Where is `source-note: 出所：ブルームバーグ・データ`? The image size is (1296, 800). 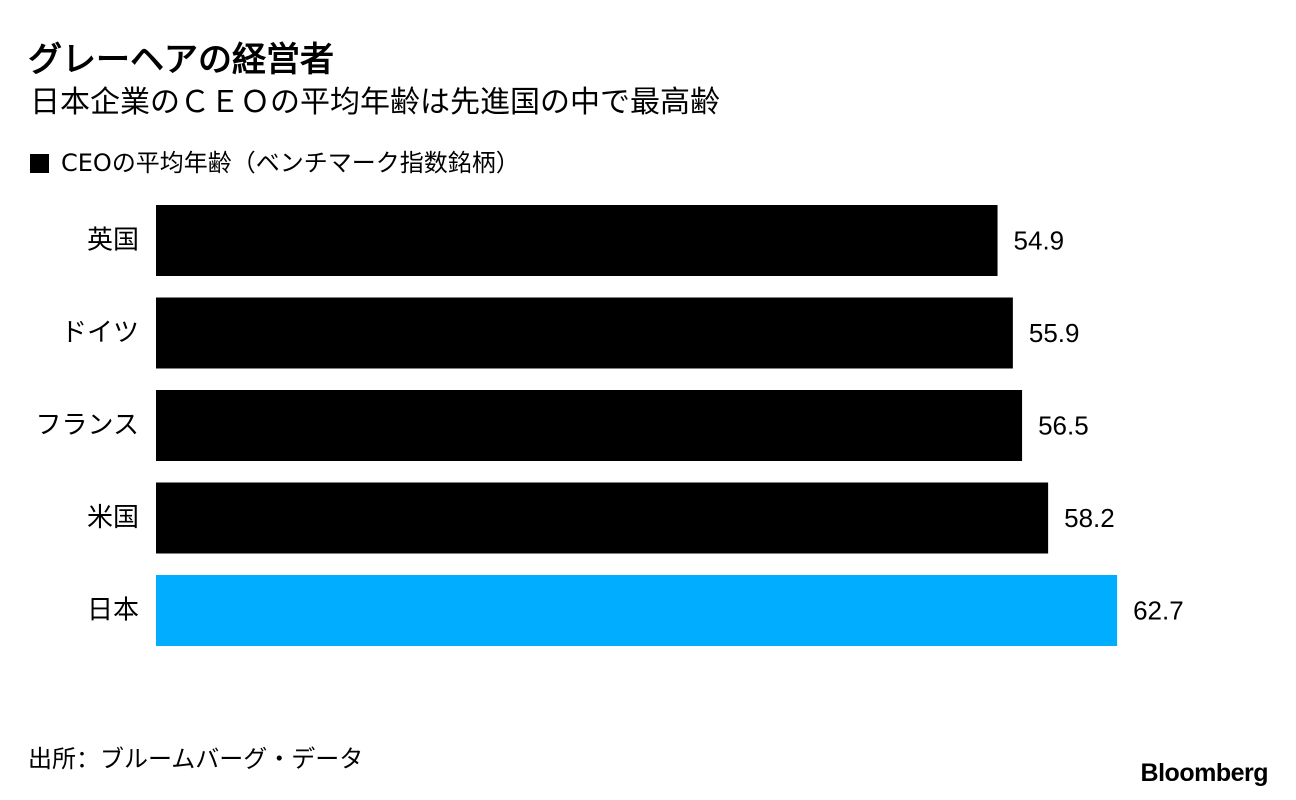
source-note: 出所：ブルームバーグ・データ is located at coordinates (196, 759).